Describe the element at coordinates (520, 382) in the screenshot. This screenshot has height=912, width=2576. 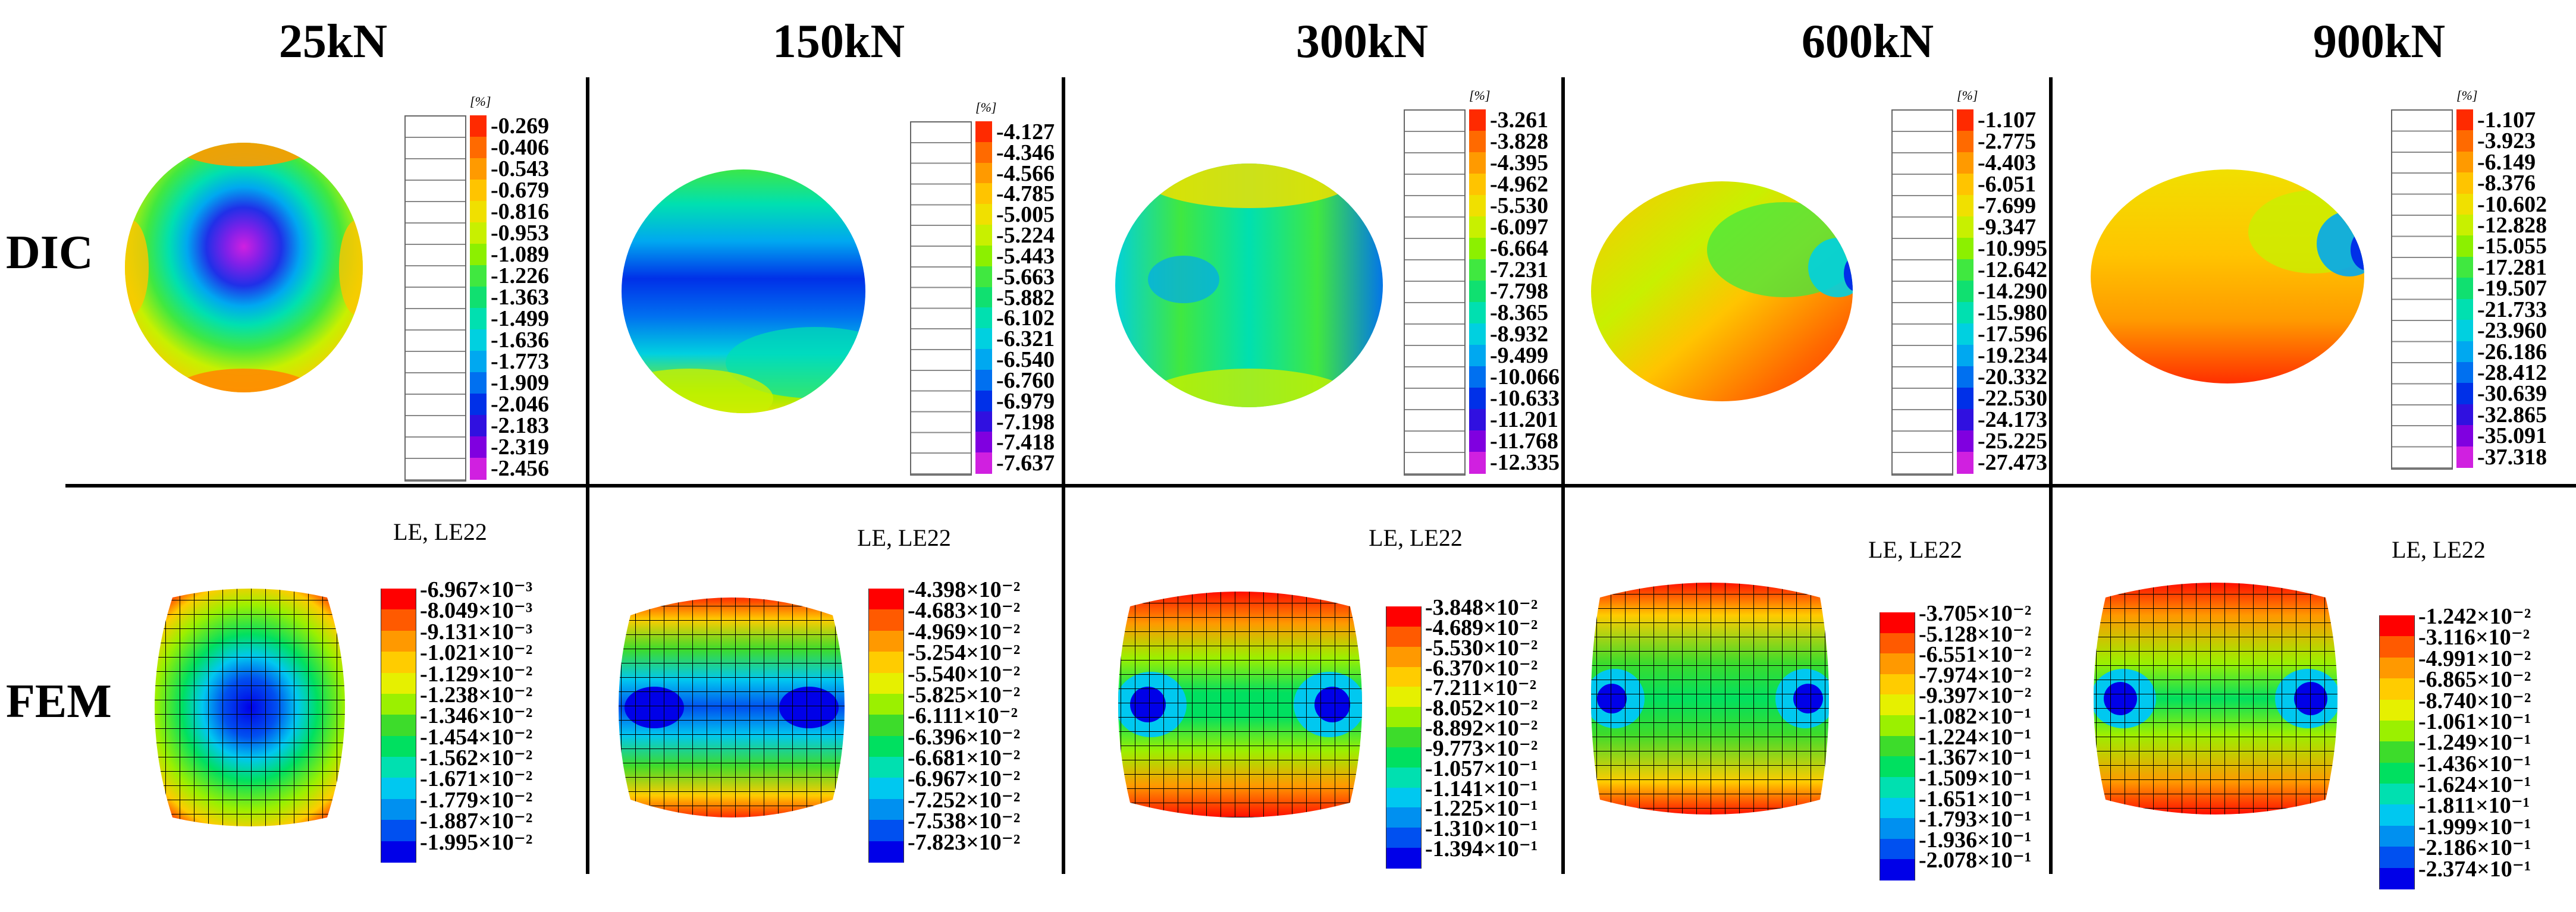
I see `dic-legend-label: -1.909` at that location.